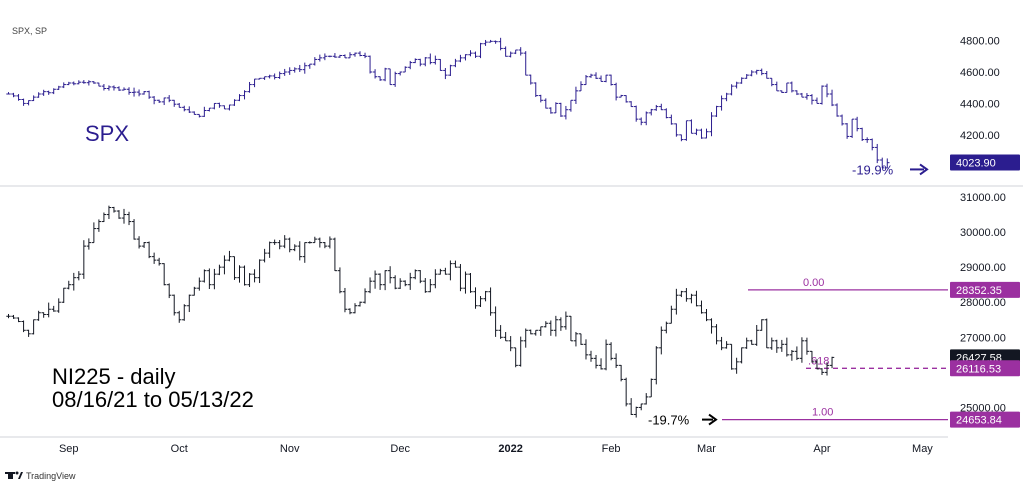 This screenshot has width=1023, height=490. What do you see at coordinates (983, 268) in the screenshot?
I see `y-tick-label: 29000.00` at bounding box center [983, 268].